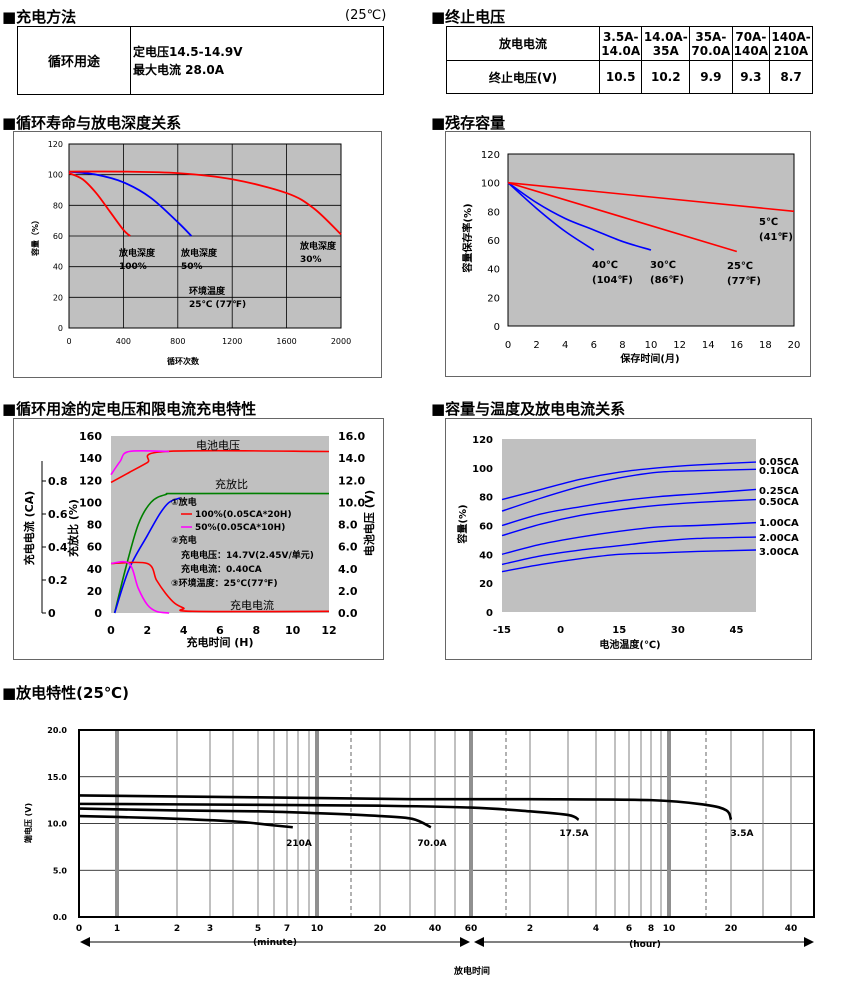 The height and width of the screenshot is (982, 856). I want to click on charging-line1: 定电压14.5-14.9V, so click(188, 51).